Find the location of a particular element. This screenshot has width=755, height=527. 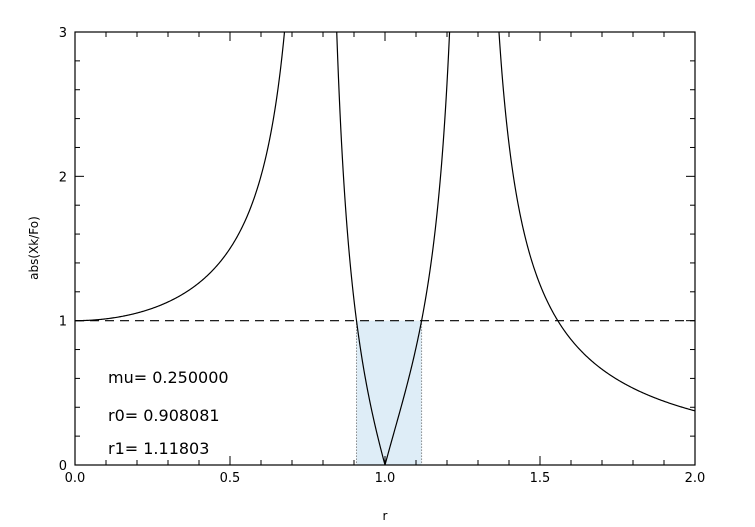

x-tick-label: 2.0 is located at coordinates (695, 478).